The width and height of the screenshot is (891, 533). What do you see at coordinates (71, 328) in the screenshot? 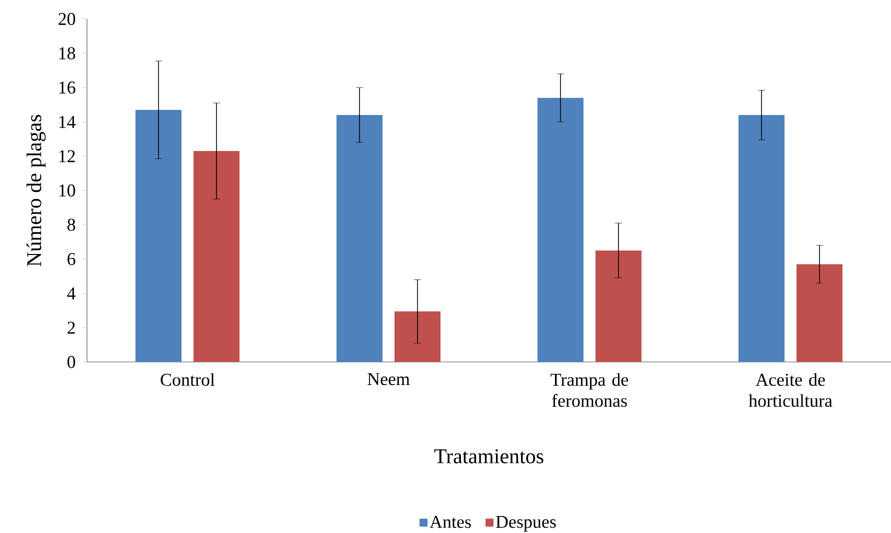
I see `y-tick-label: 2` at bounding box center [71, 328].